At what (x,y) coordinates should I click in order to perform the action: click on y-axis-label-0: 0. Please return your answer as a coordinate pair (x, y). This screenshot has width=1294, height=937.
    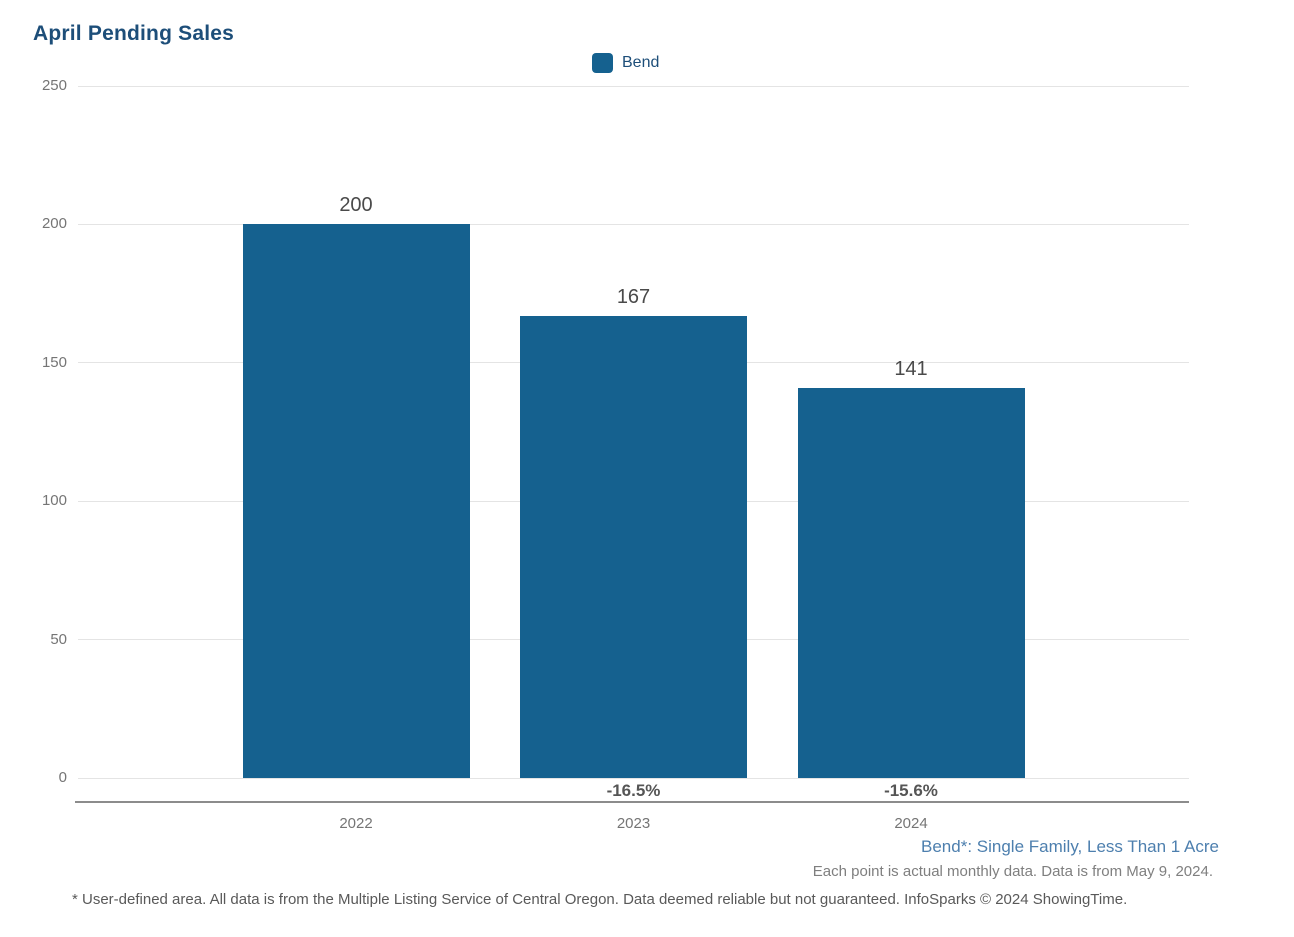
    Looking at the image, I should click on (62, 777).